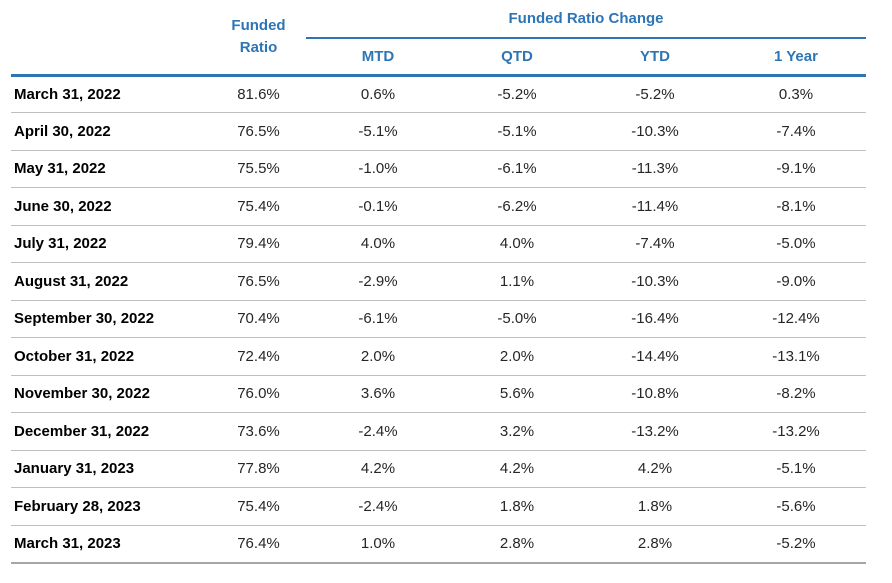 This screenshot has height=583, width=892. I want to click on qtd-value: 1.8%, so click(517, 506).